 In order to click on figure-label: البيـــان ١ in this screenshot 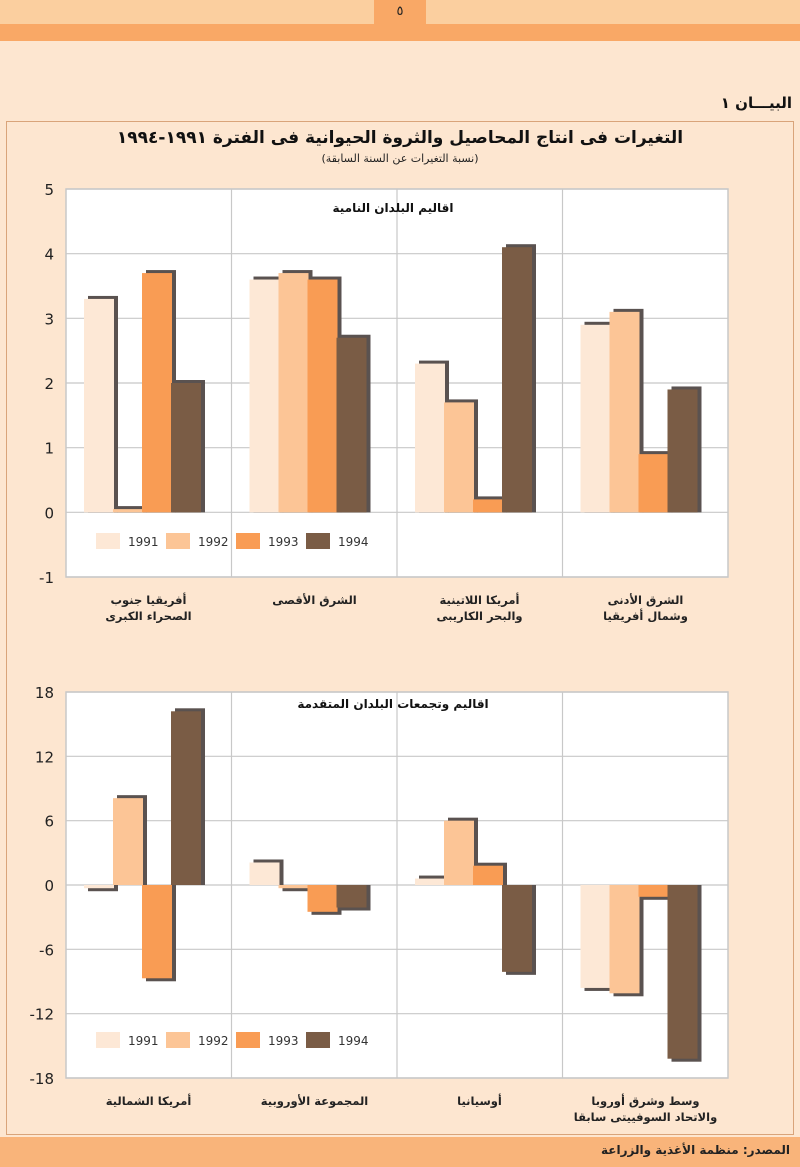, I will do `click(756, 103)`.